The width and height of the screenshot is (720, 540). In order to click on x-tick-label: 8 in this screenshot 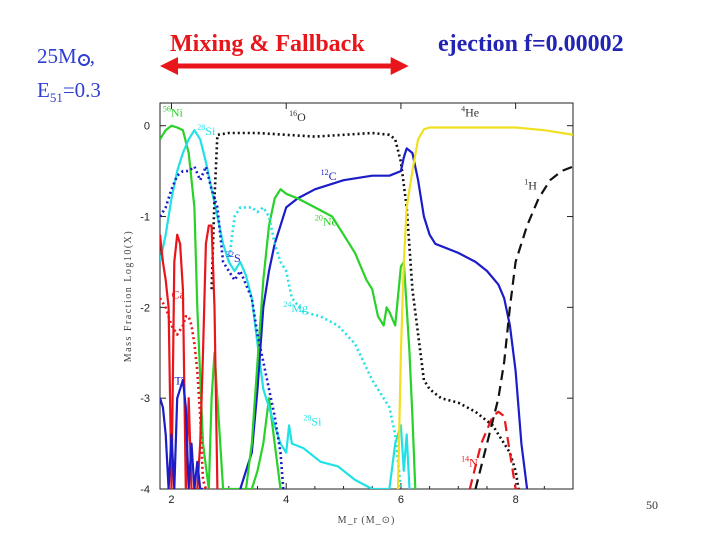, I will do `click(516, 500)`.